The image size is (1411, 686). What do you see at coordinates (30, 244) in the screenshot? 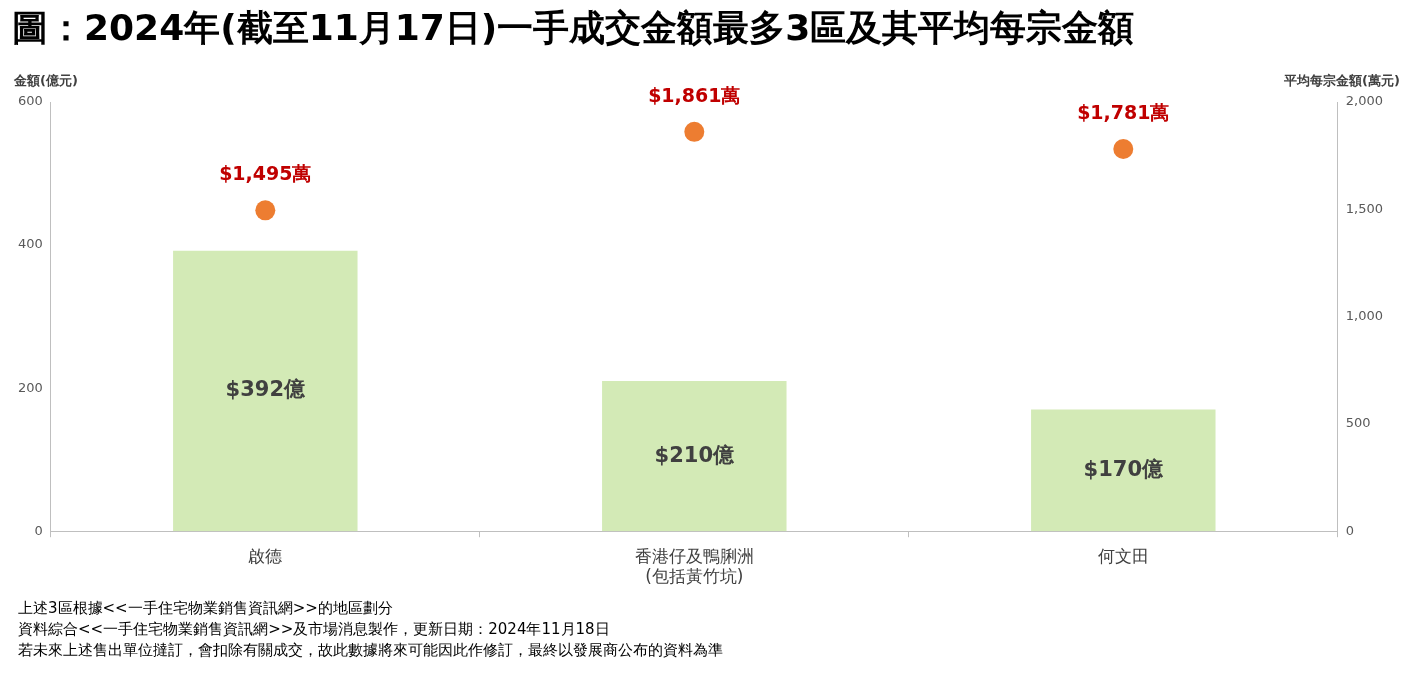
I see `y-tick-label: 400` at bounding box center [30, 244].